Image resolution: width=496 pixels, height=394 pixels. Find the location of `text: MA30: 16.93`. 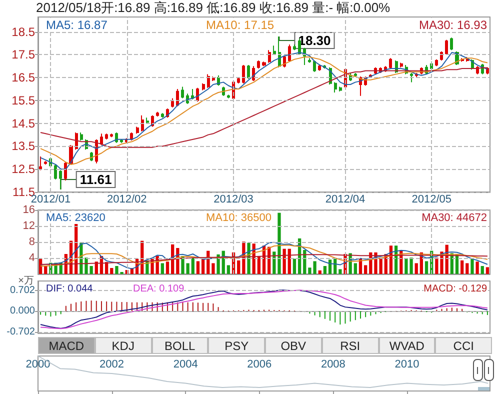

text: MA30: 16.93 is located at coordinates (453, 25).